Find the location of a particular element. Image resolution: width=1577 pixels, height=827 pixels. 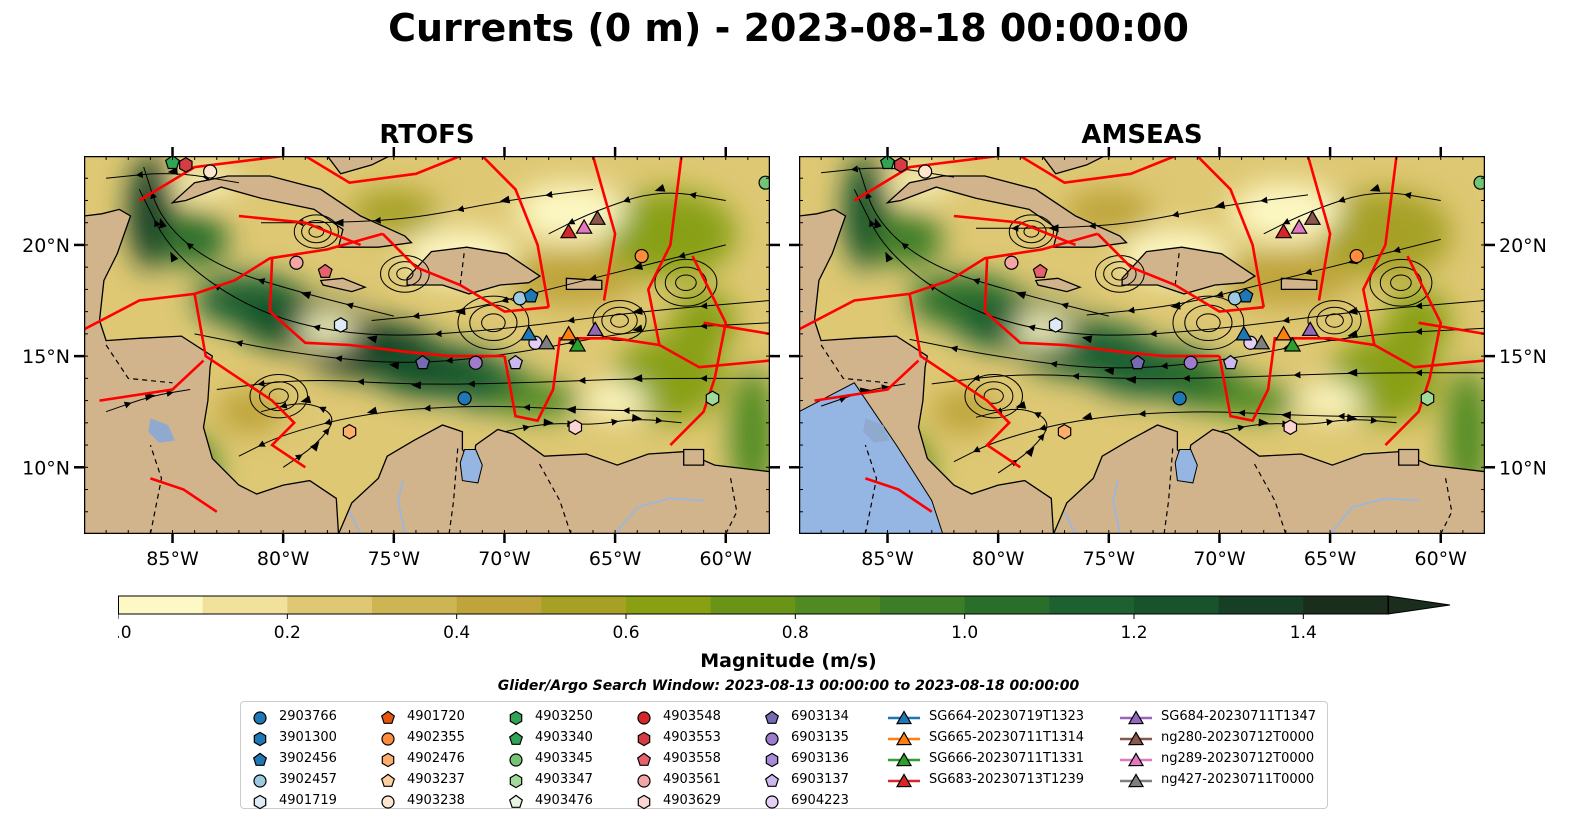

marker-ng289-20230712T0000 is located at coordinates (584, 226).